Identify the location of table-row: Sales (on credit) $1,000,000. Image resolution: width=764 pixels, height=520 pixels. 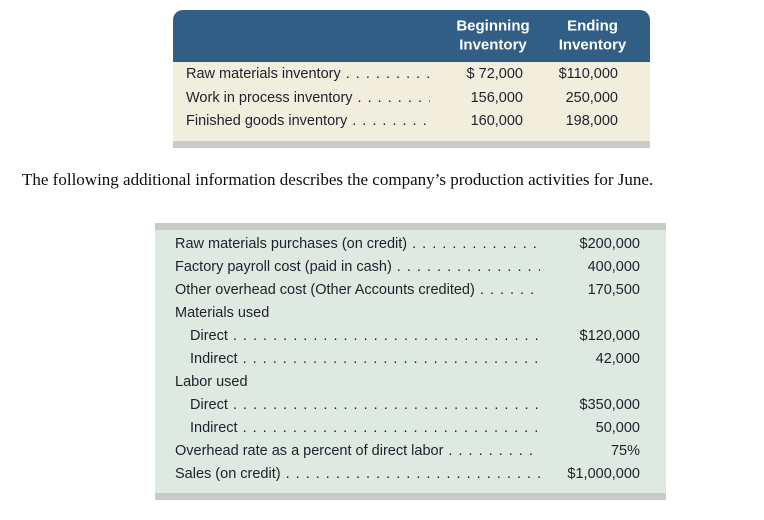
(407, 477).